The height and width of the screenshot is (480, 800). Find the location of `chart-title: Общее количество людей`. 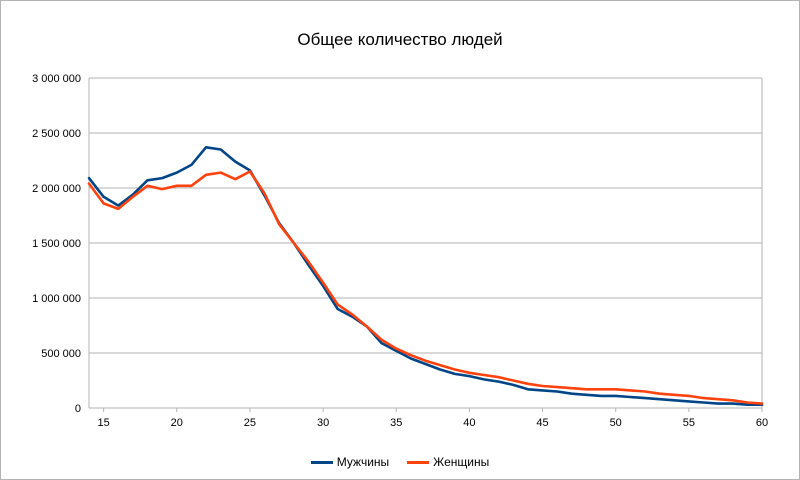

chart-title: Общее количество людей is located at coordinates (400, 39).